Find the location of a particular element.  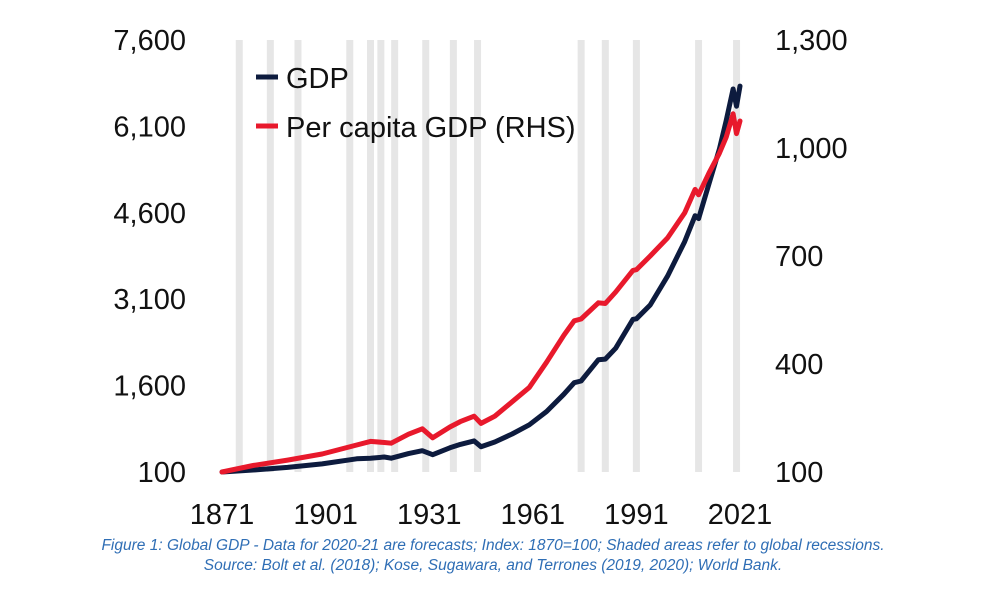

recession-band-2009 is located at coordinates (699, 256).